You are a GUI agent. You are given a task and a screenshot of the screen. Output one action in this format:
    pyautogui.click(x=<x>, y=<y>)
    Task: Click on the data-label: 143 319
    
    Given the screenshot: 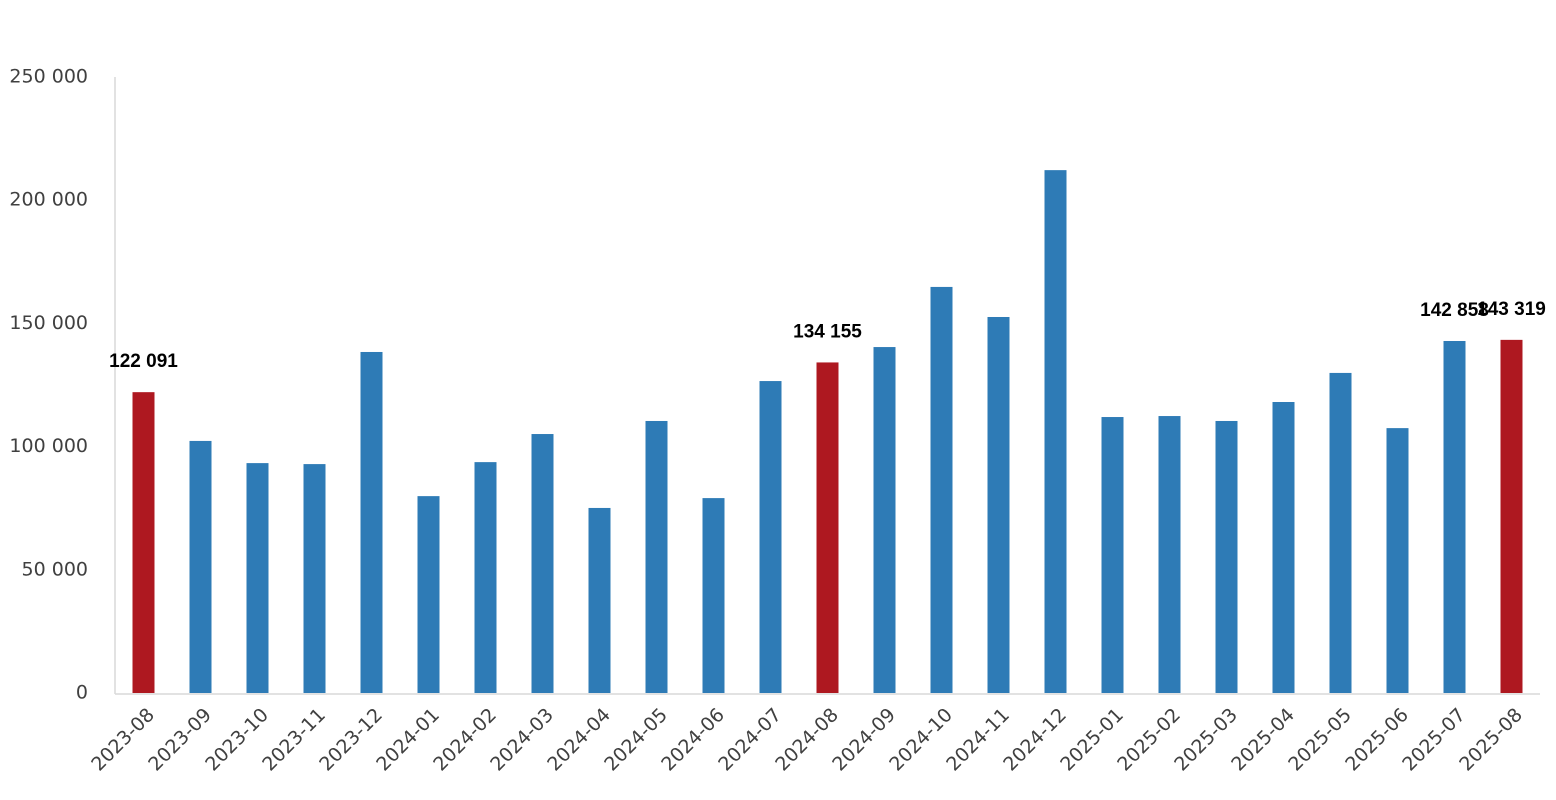 What is the action you would take?
    pyautogui.click(x=1511, y=309)
    